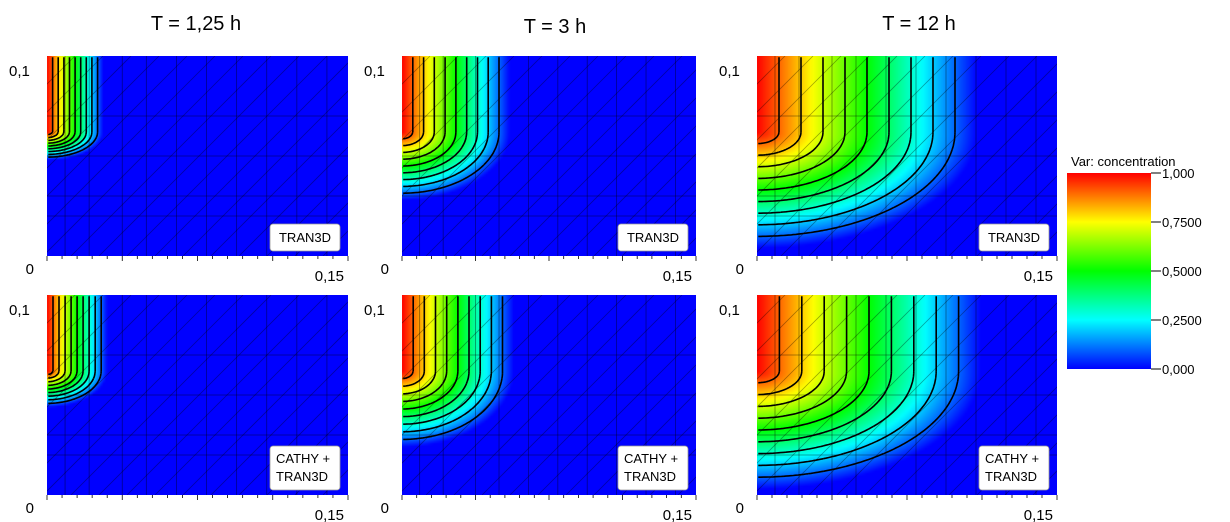 The width and height of the screenshot is (1230, 522). Describe the element at coordinates (555, 27) in the screenshot. I see `column-title-2: T = 3 h` at that location.